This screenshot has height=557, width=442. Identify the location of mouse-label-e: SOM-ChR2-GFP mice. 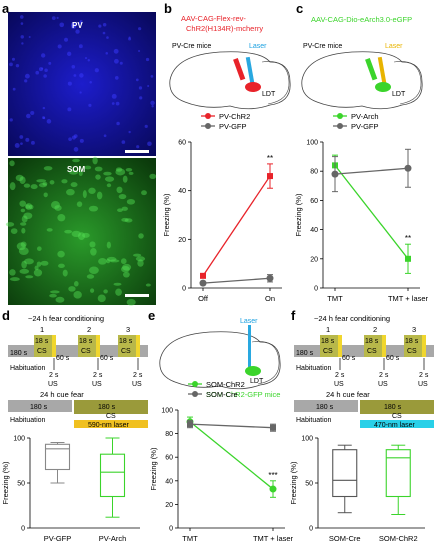
(243, 394).